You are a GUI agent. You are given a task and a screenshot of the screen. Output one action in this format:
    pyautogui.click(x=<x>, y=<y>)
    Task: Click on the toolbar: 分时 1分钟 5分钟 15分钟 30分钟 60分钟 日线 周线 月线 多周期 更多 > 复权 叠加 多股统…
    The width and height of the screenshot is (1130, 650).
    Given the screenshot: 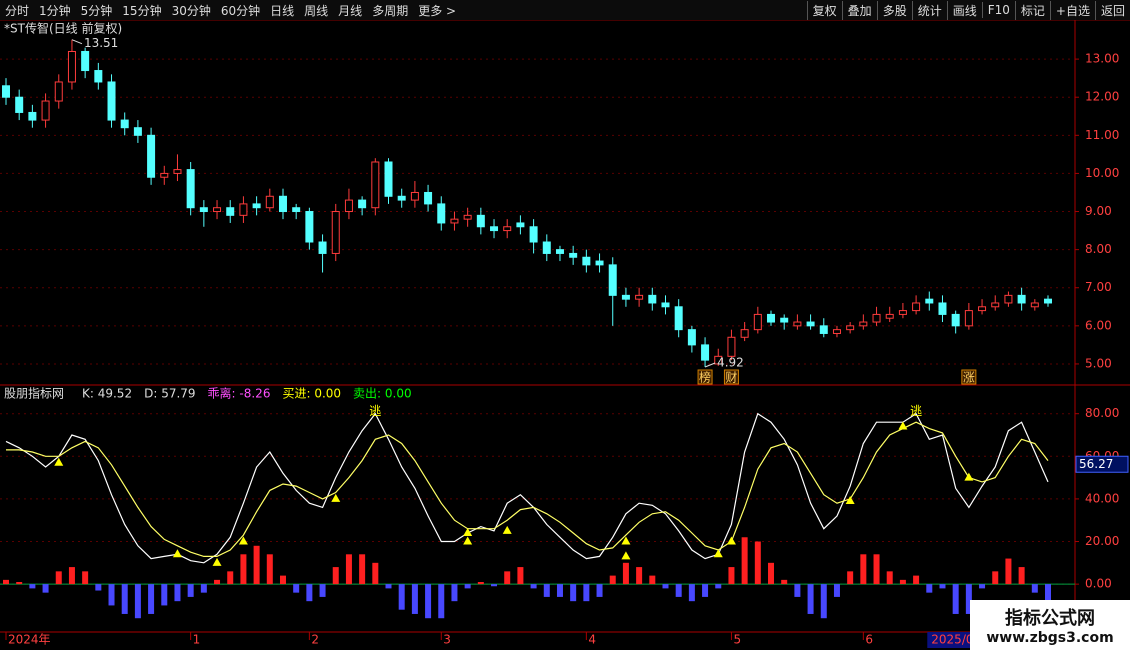 What is the action you would take?
    pyautogui.click(x=565, y=10)
    